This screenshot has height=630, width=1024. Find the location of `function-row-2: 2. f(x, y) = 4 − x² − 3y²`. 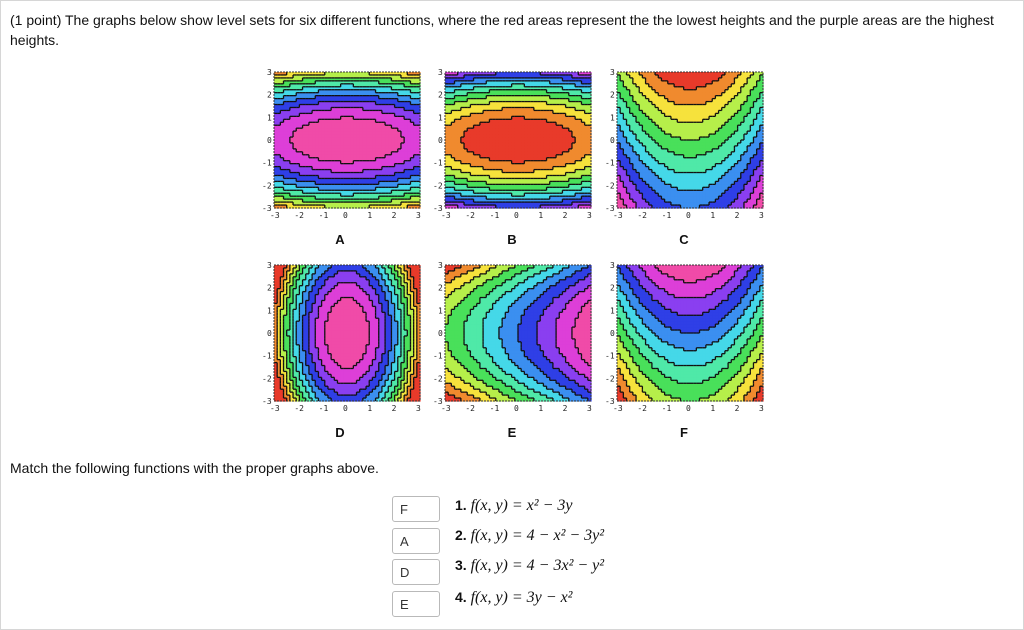

function-row-2: 2. f(x, y) = 4 − x² − 3y² is located at coordinates (529, 536).